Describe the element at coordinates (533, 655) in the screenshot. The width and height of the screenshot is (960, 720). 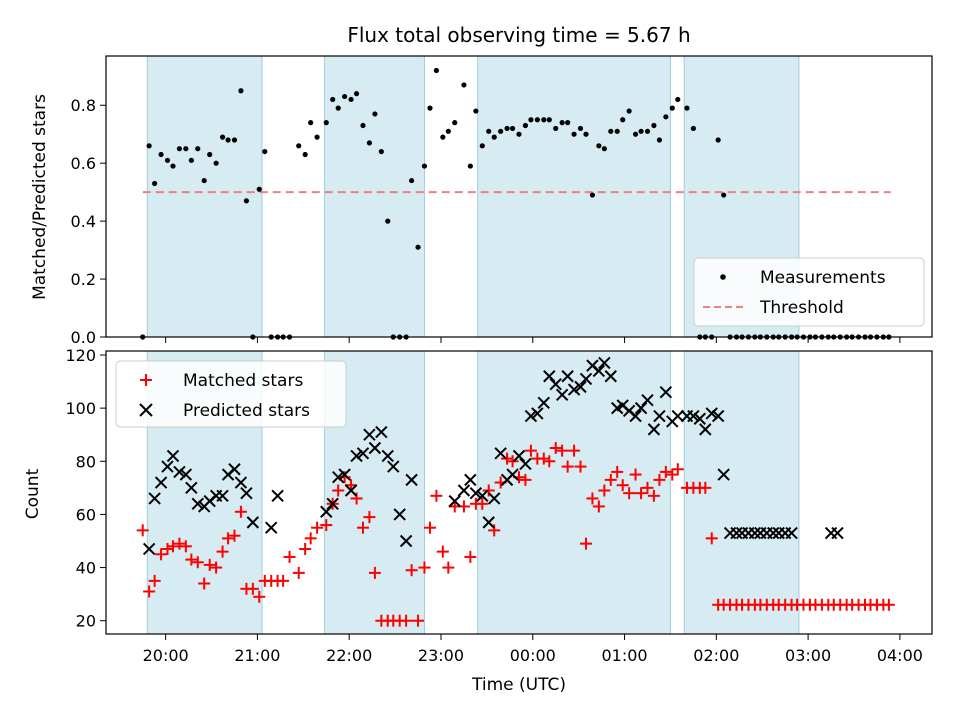
I see `x-tick-label: 00:00` at that location.